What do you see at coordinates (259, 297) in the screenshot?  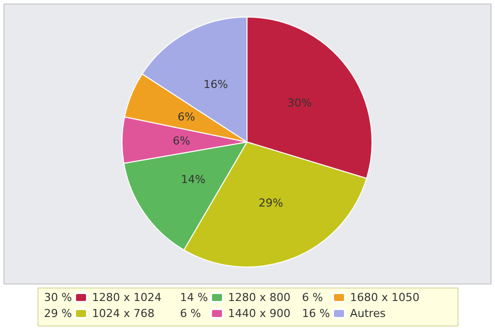 I see `legend-label: 1280 x 800` at bounding box center [259, 297].